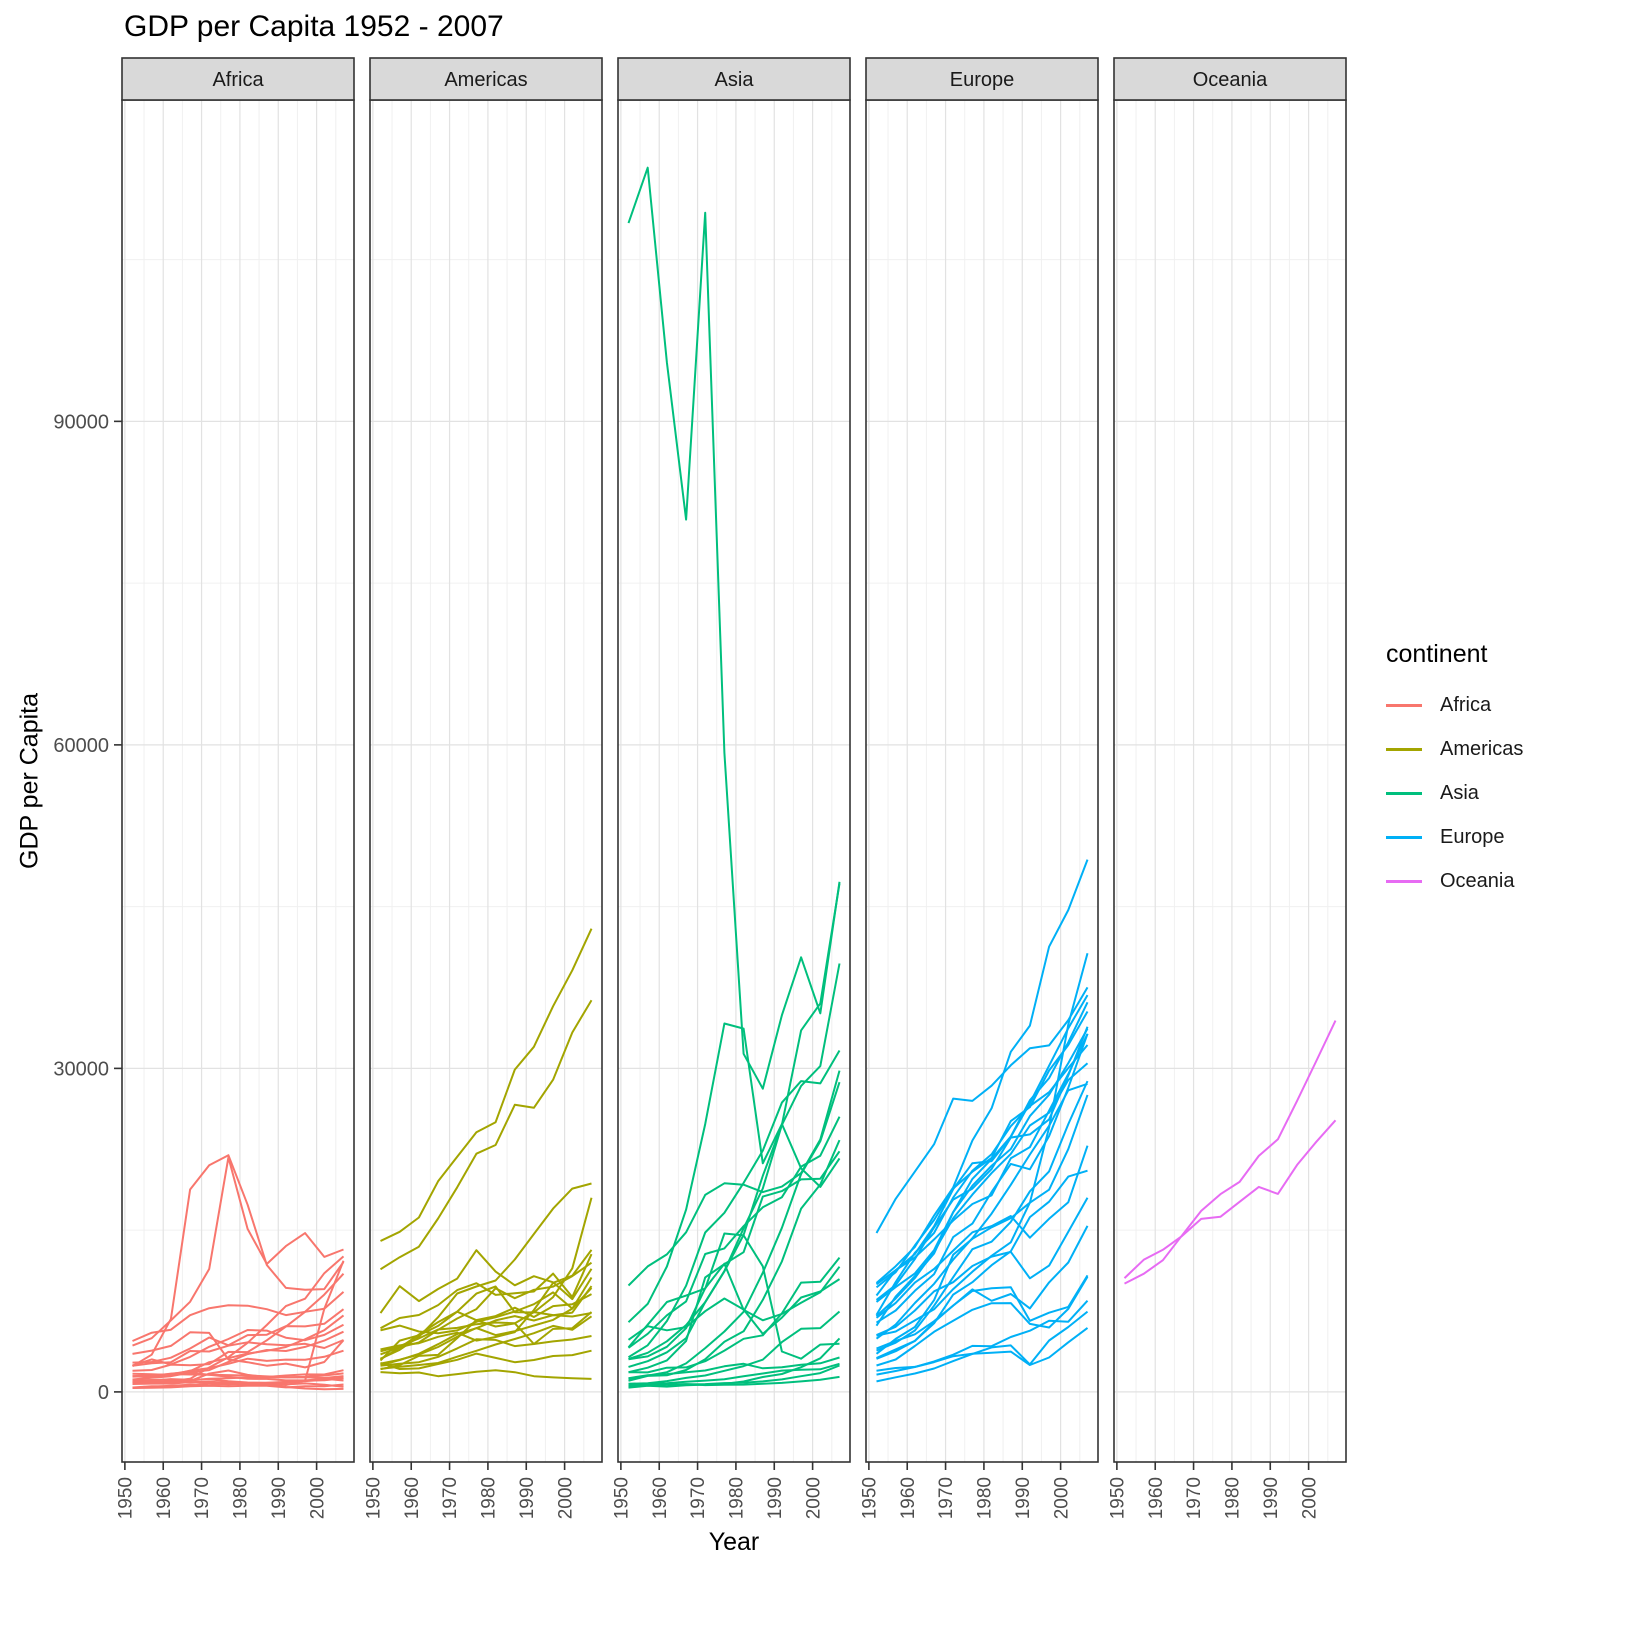 This screenshot has width=1632, height=1632. What do you see at coordinates (734, 1347) in the screenshot?
I see `series-line-thailand` at bounding box center [734, 1347].